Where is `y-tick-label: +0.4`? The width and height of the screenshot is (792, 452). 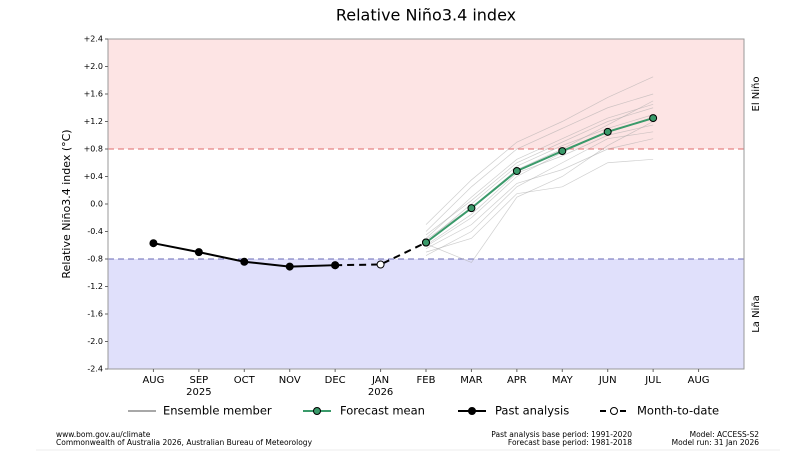 y-tick-label: +0.4 is located at coordinates (93, 176).